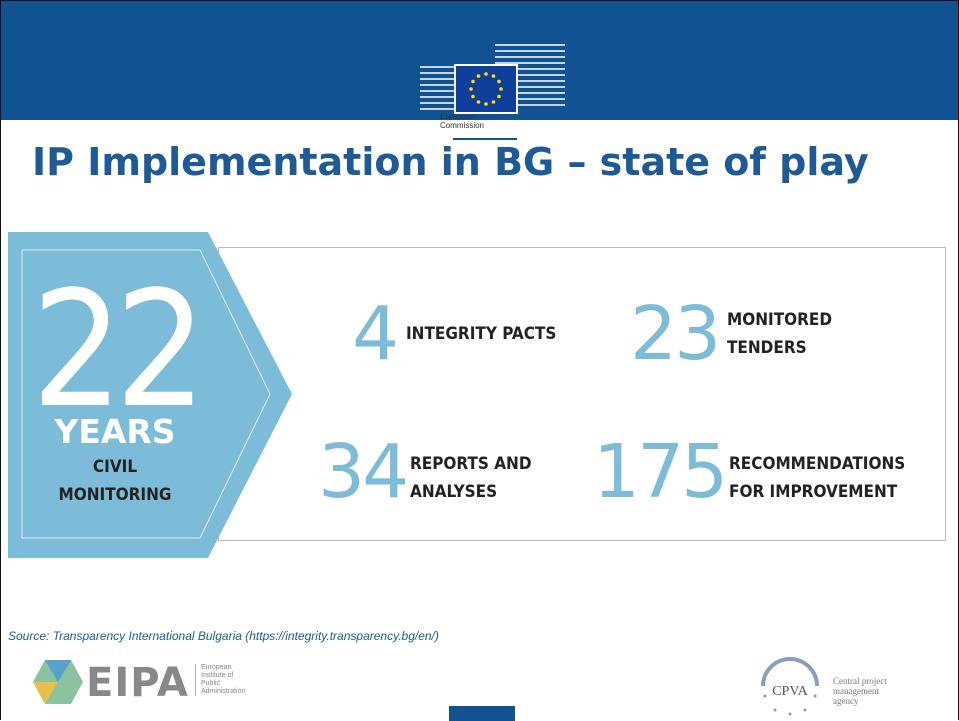  Describe the element at coordinates (856, 691) in the screenshot. I see `cpva-line: management` at that location.